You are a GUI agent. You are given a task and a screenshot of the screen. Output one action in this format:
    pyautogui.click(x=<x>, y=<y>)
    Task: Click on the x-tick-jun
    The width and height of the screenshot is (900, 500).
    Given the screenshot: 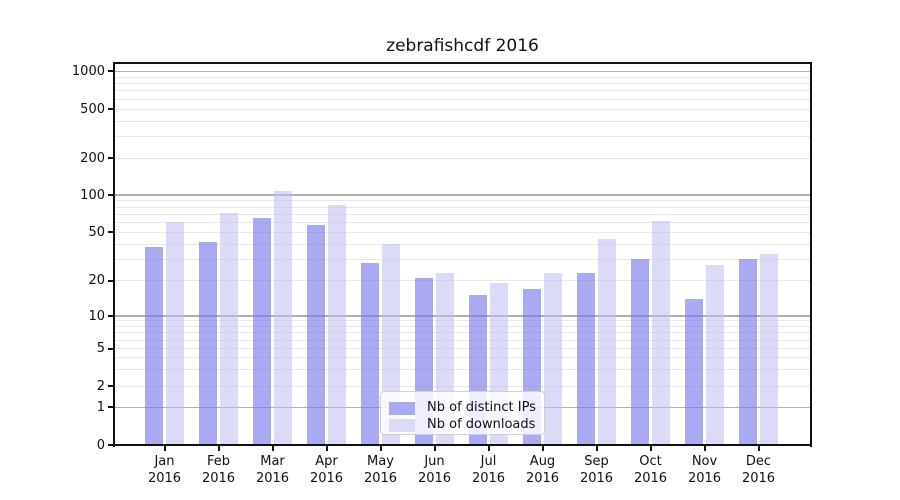 What is the action you would take?
    pyautogui.click(x=434, y=448)
    